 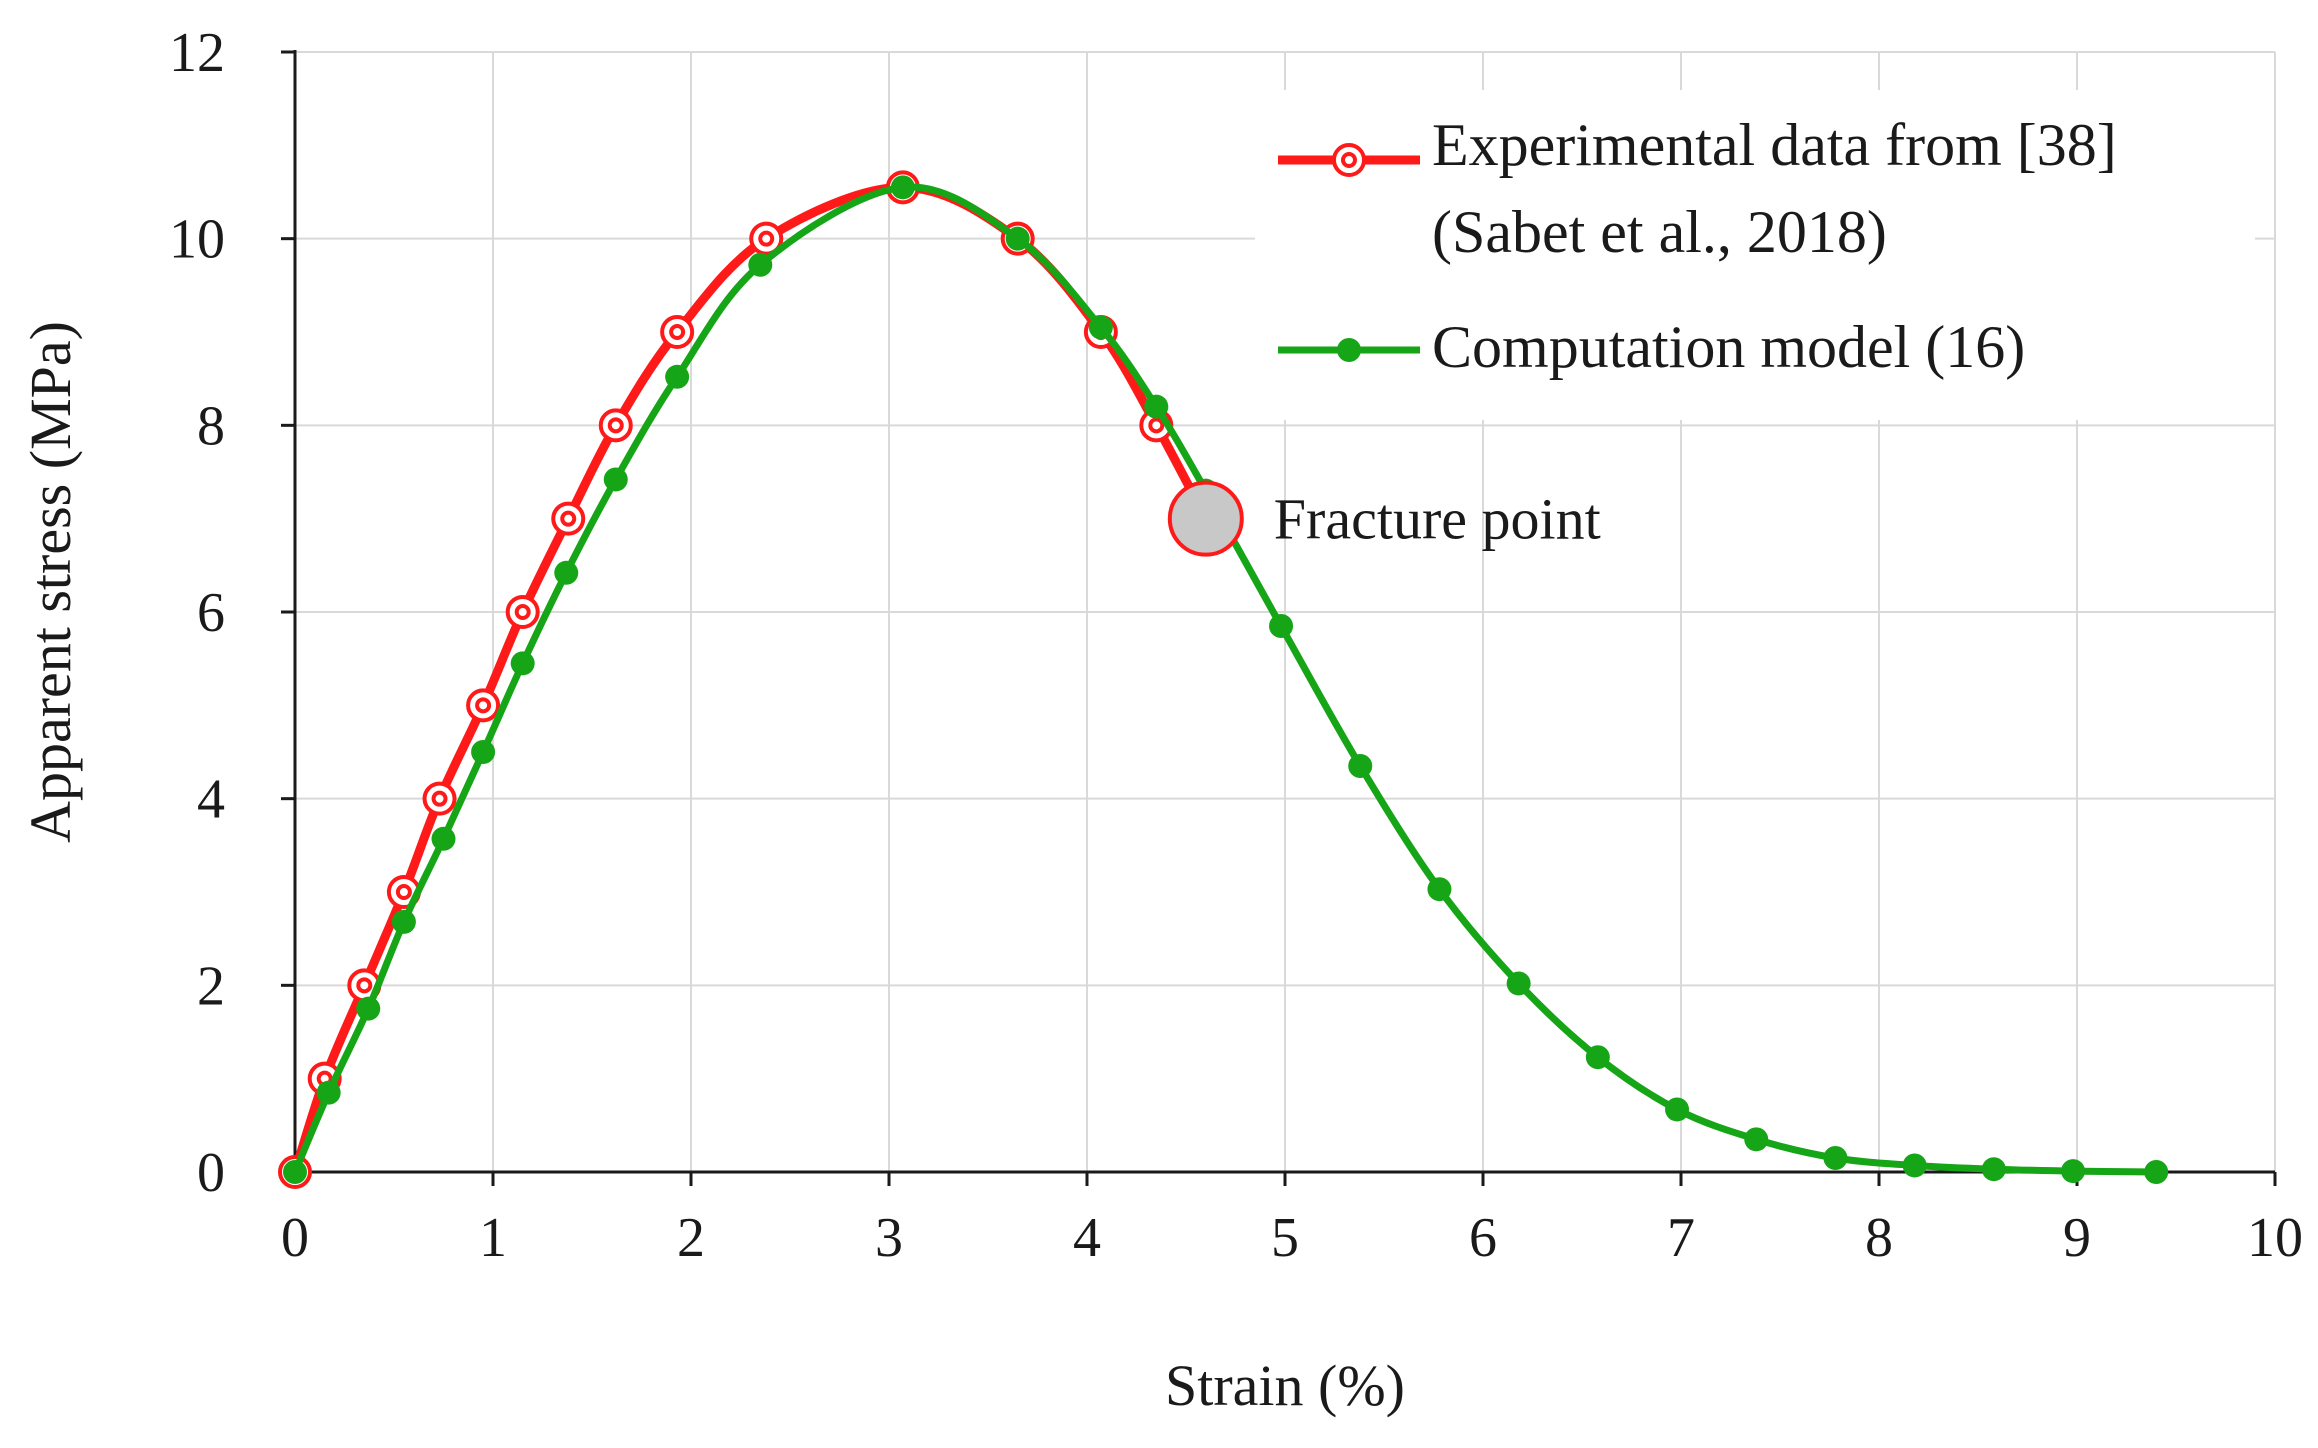 I want to click on x-tick-label: 7, so click(x=1681, y=1238).